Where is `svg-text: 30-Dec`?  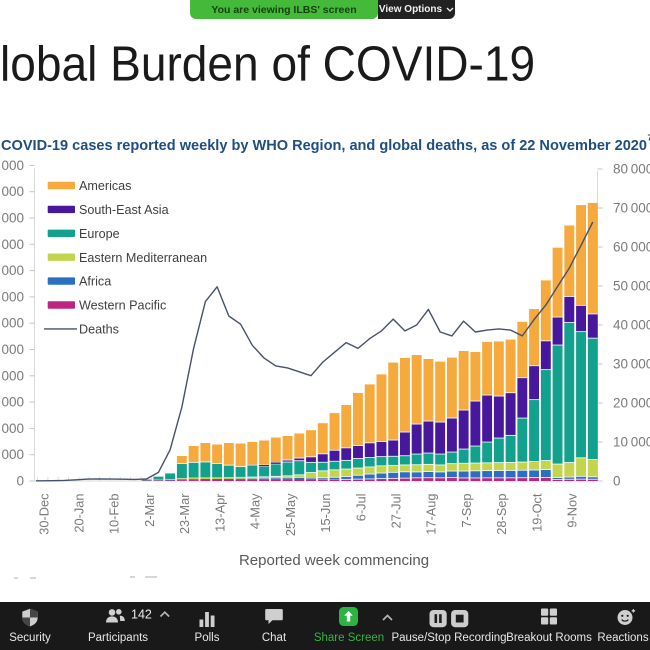 svg-text: 30-Dec is located at coordinates (43, 514).